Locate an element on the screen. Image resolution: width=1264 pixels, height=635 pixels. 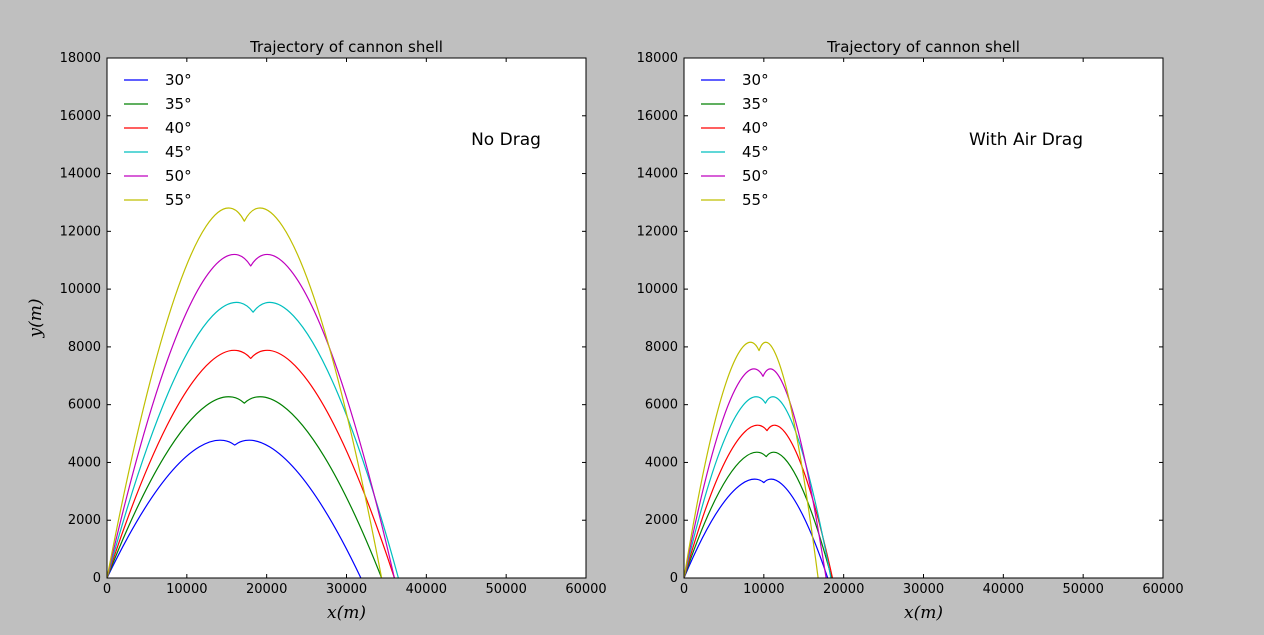
left-legend-label-5: 55° is located at coordinates (178, 200).